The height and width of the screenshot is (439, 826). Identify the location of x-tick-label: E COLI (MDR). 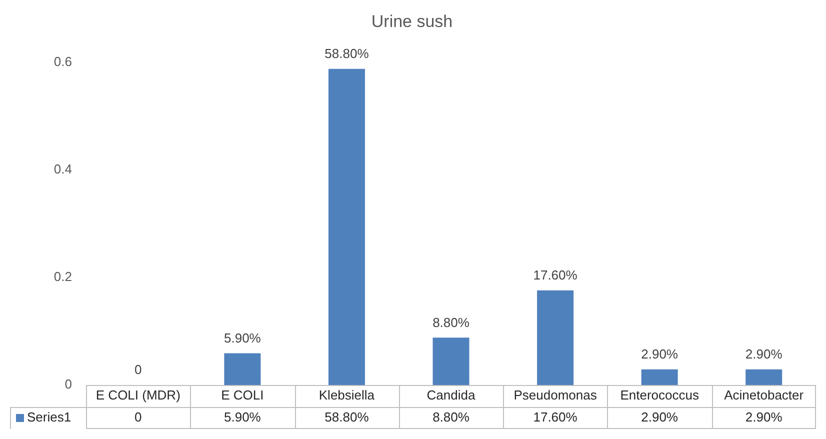
(138, 395).